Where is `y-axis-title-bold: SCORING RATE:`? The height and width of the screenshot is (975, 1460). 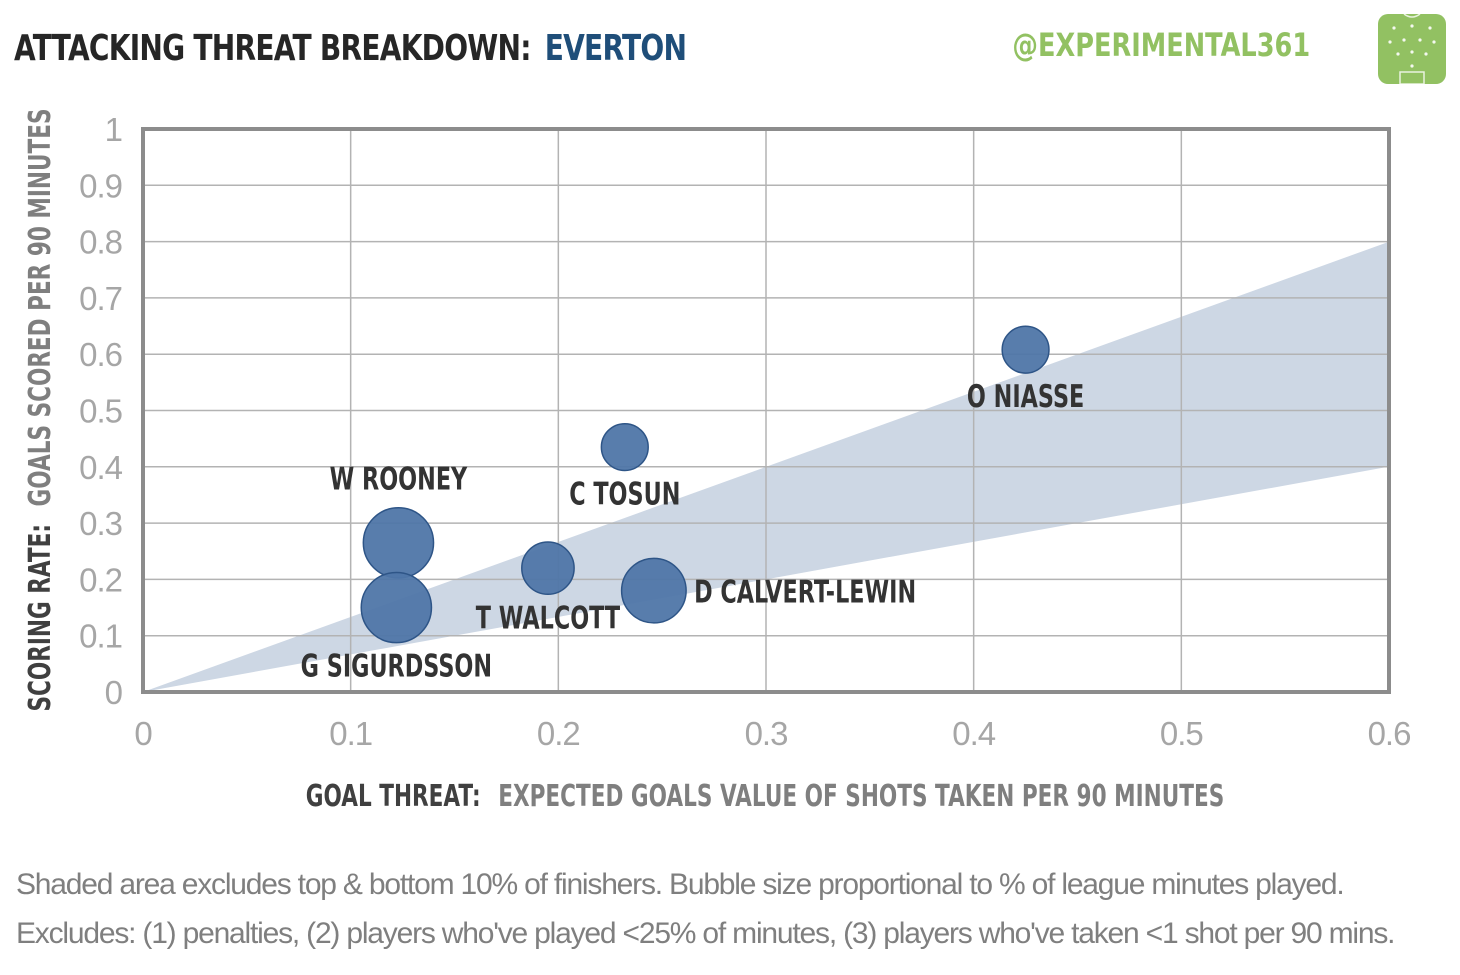 y-axis-title-bold: SCORING RATE: is located at coordinates (41, 617).